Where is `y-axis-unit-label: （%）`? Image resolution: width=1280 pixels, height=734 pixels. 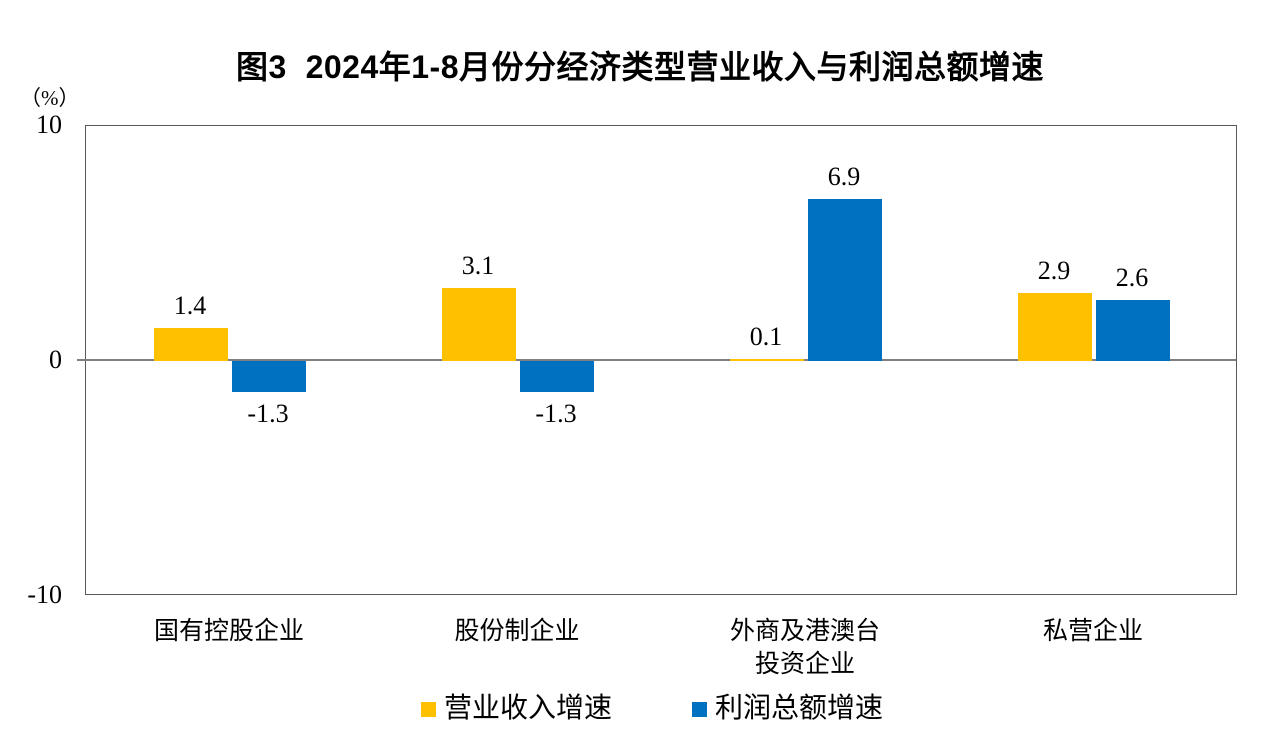 y-axis-unit-label: （%） is located at coordinates (50, 98).